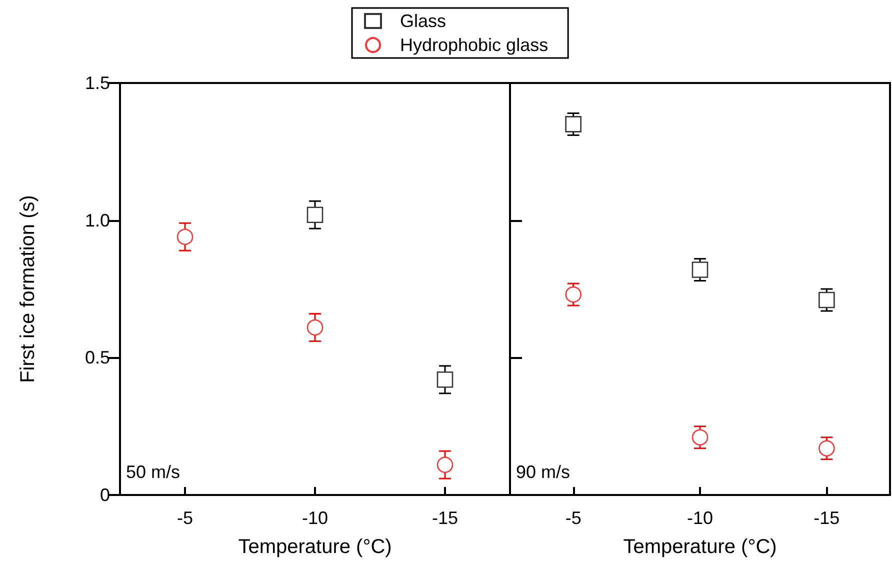 The width and height of the screenshot is (892, 587). What do you see at coordinates (153, 472) in the screenshot?
I see `annotation: 50 m/s` at bounding box center [153, 472].